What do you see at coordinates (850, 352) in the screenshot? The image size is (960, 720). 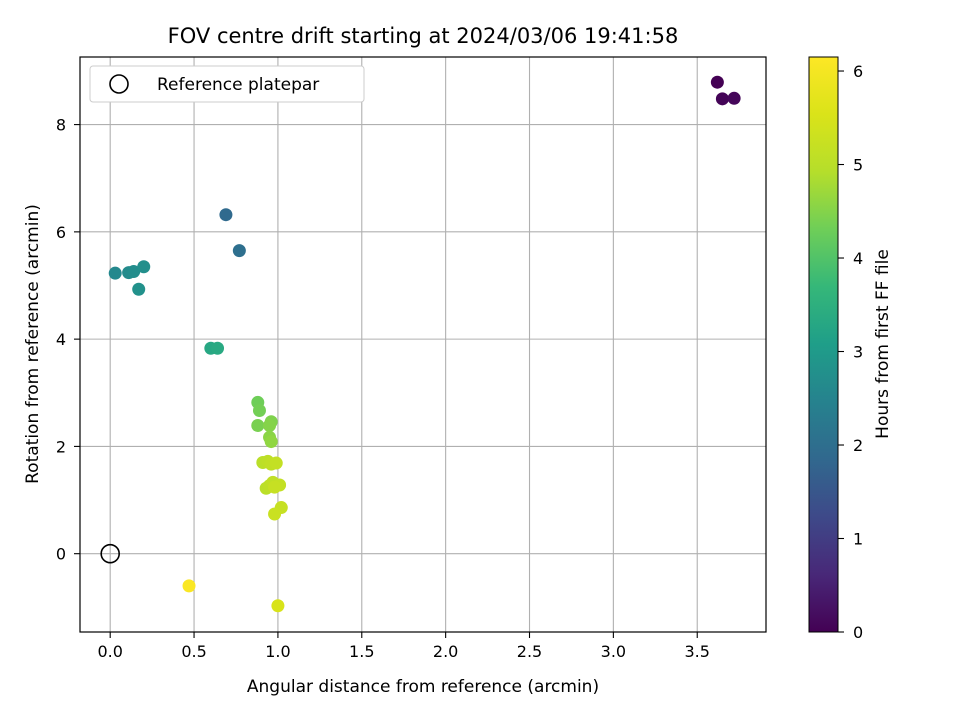 I see `colorbar-ticks: 0 1 2 3 4 5 6` at bounding box center [850, 352].